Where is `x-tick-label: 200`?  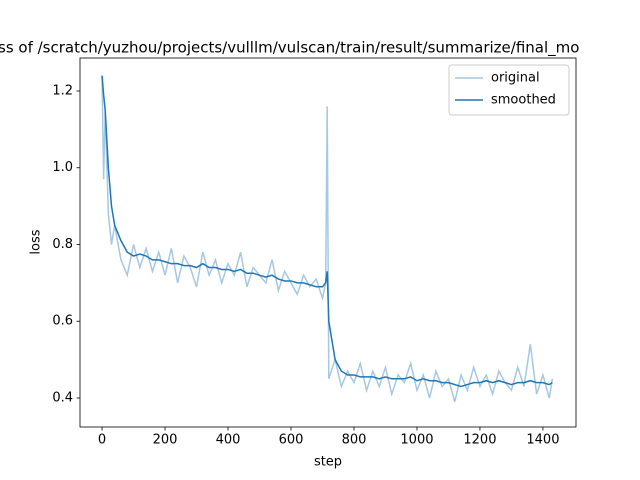
x-tick-label: 200 is located at coordinates (165, 440).